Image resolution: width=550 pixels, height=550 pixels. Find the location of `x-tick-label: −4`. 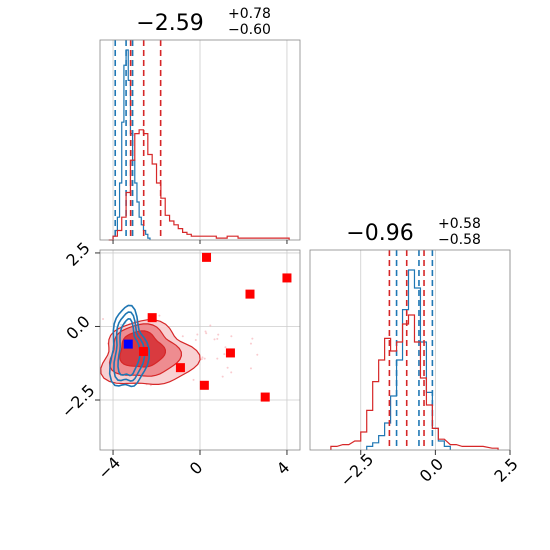

x-tick-label: −4 is located at coordinates (109, 468).